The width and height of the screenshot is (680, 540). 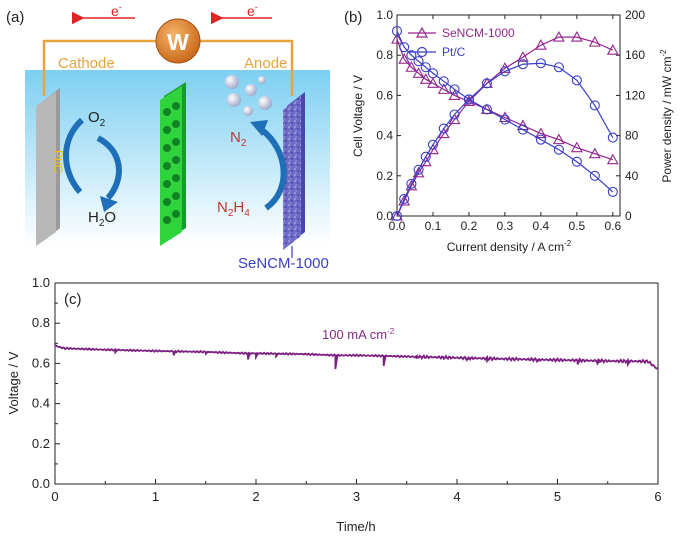 I want to click on membrane-pores, so click(x=171, y=163).